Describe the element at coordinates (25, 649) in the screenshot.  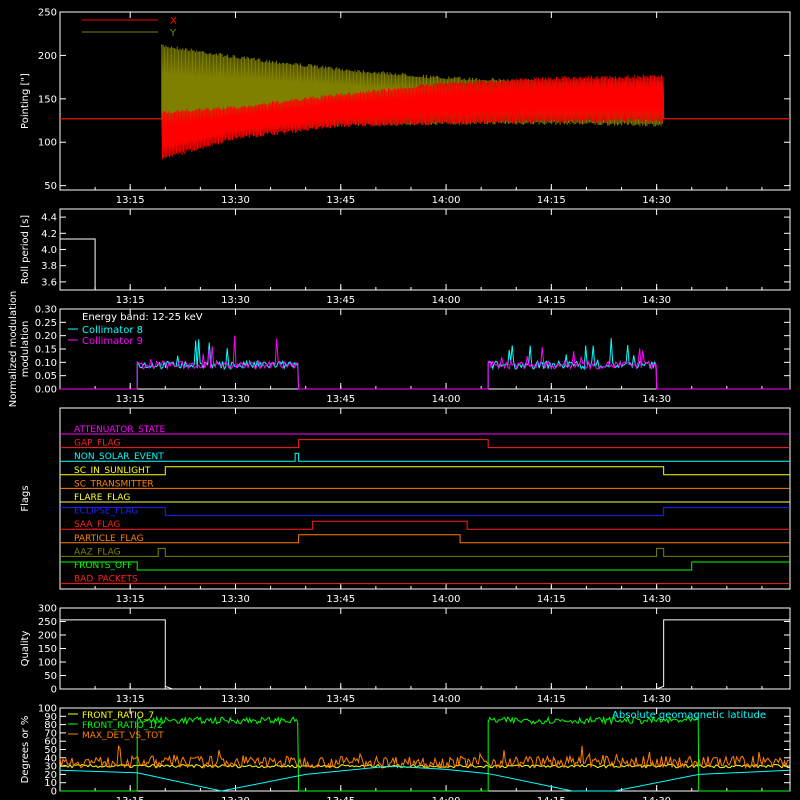
I see `y-axis-label: Quality` at that location.